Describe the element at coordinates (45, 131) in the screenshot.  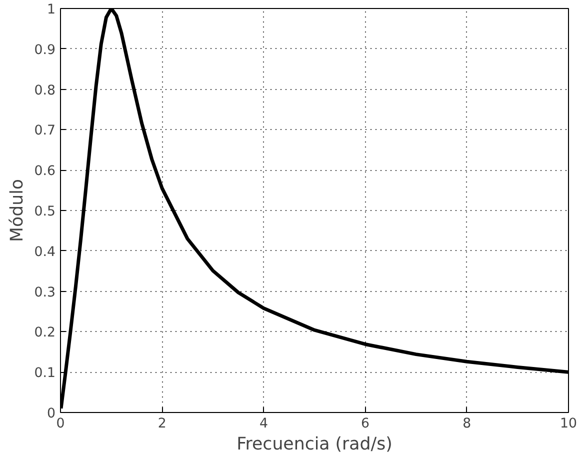
I see `y-tick-label: 0.7` at that location.